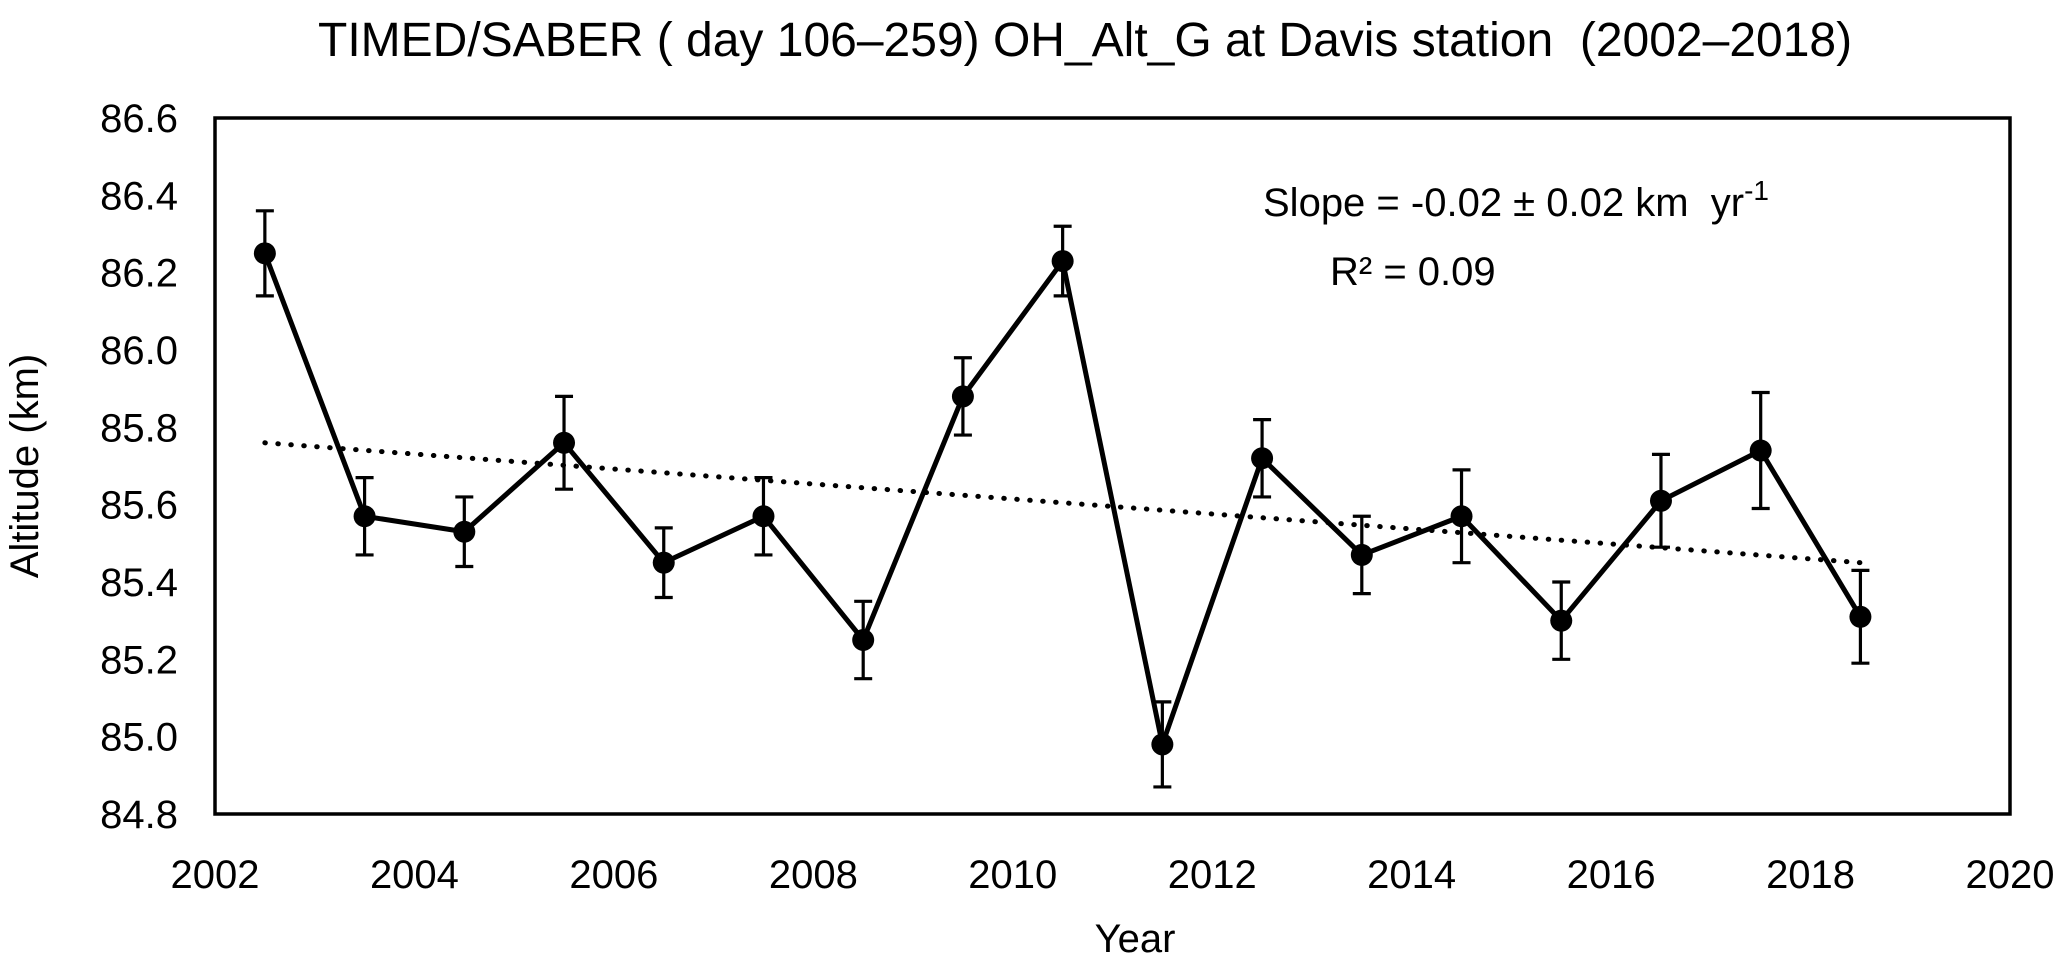 This screenshot has height=976, width=2067. What do you see at coordinates (139, 196) in the screenshot?
I see `y-tick-label: 86.4` at bounding box center [139, 196].